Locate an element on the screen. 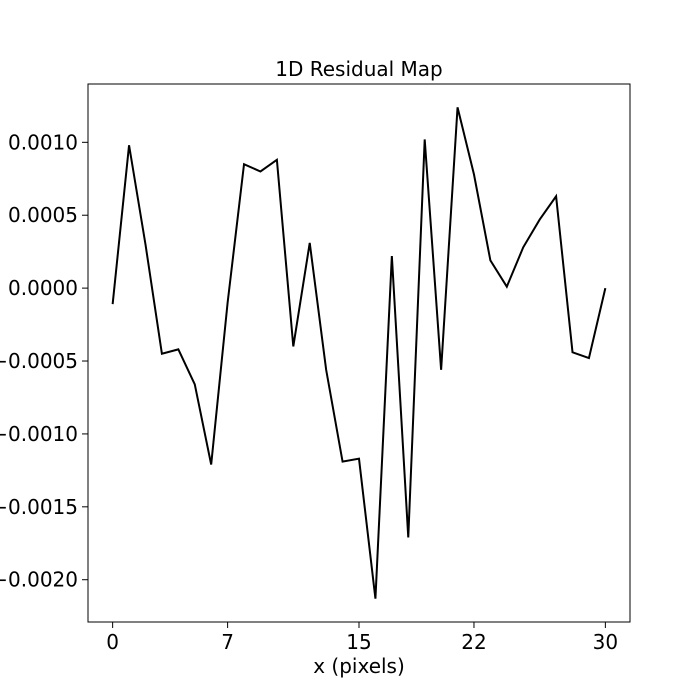 The image size is (700, 700). x-tick-label: 7 is located at coordinates (227, 642).